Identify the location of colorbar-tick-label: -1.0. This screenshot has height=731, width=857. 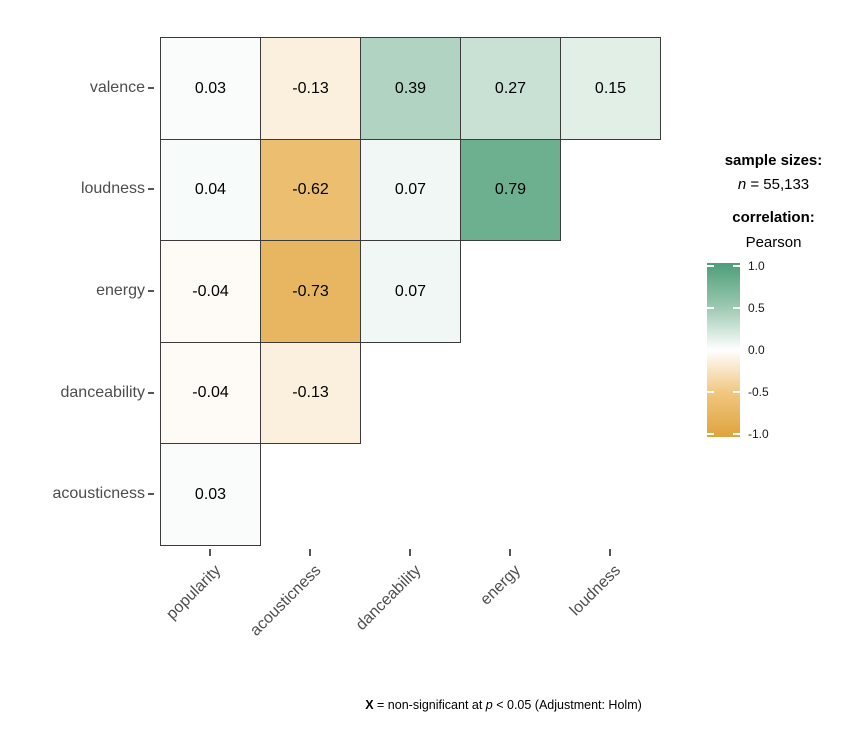
(758, 434).